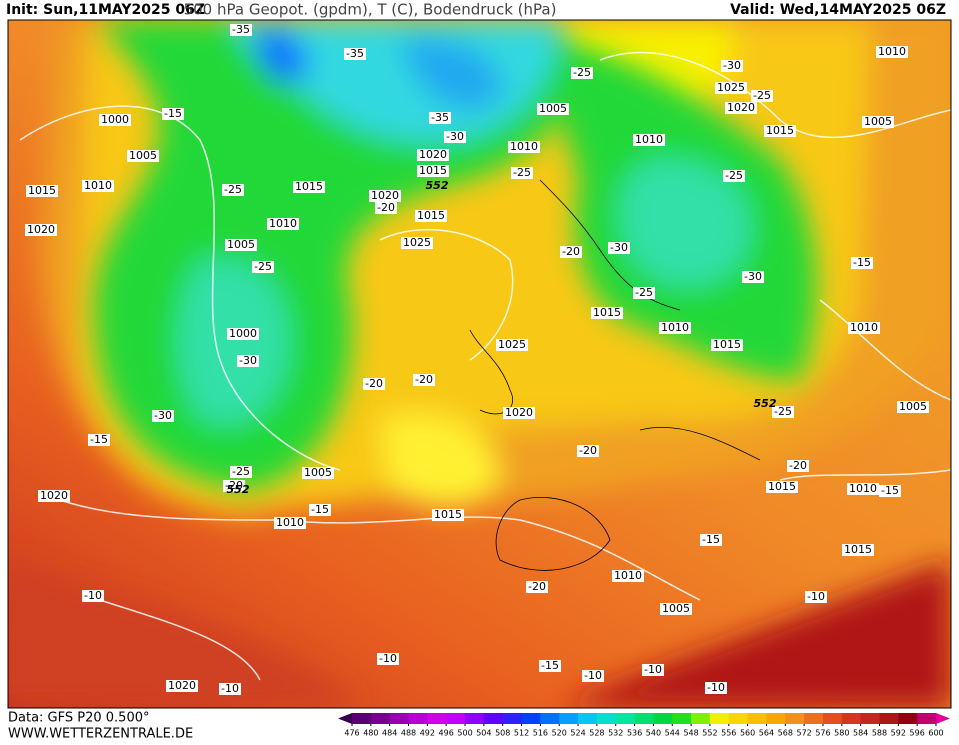 The image size is (959, 745). I want to click on colorbar-label: 600, so click(935, 733).